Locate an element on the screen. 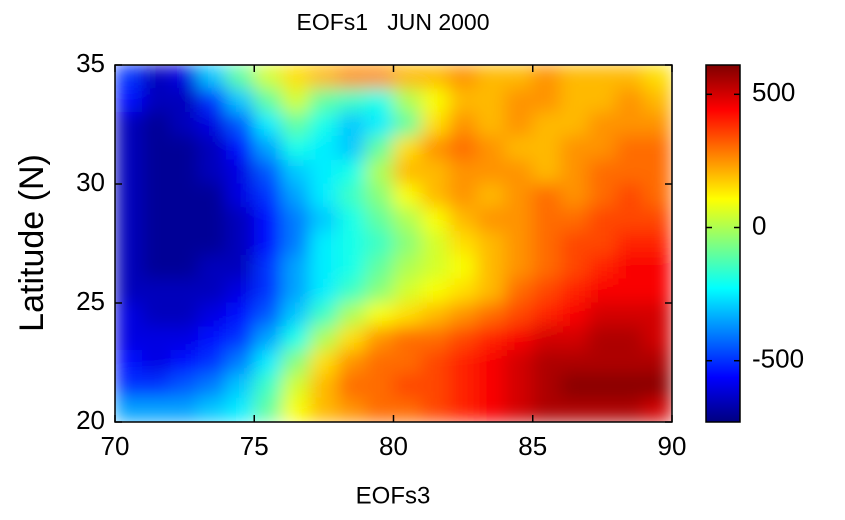 The width and height of the screenshot is (845, 520). colorbar is located at coordinates (723, 243).